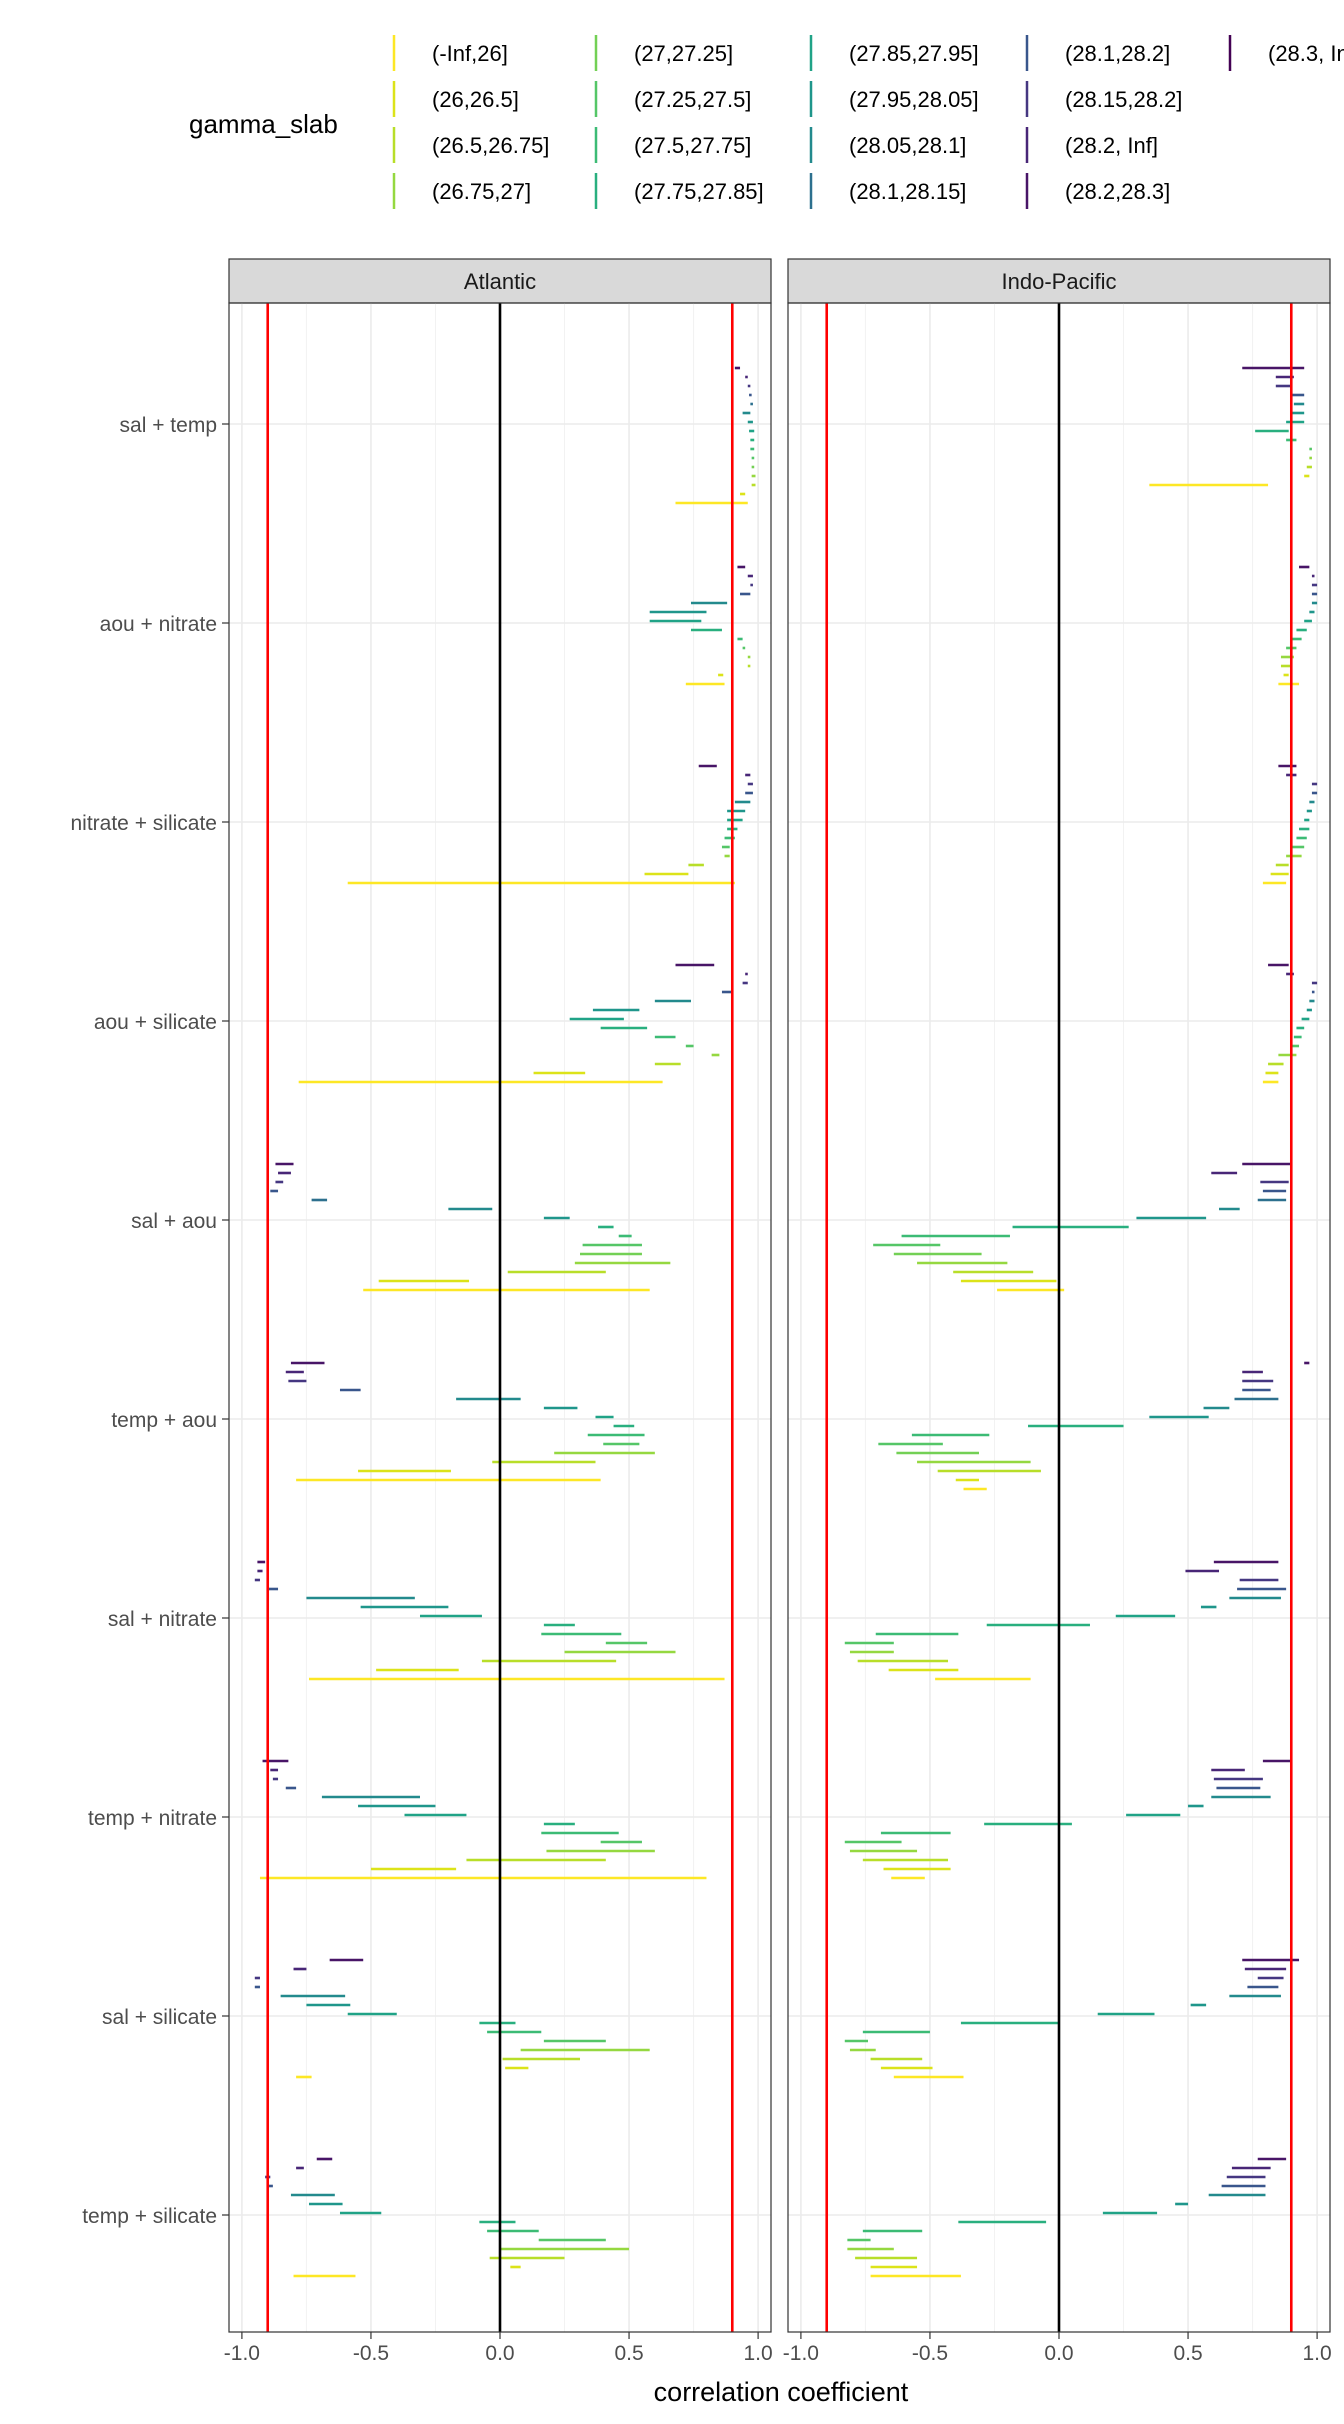 This screenshot has width=1344, height=2424. I want to click on legend-label: (27.85,27.95], so click(914, 53).